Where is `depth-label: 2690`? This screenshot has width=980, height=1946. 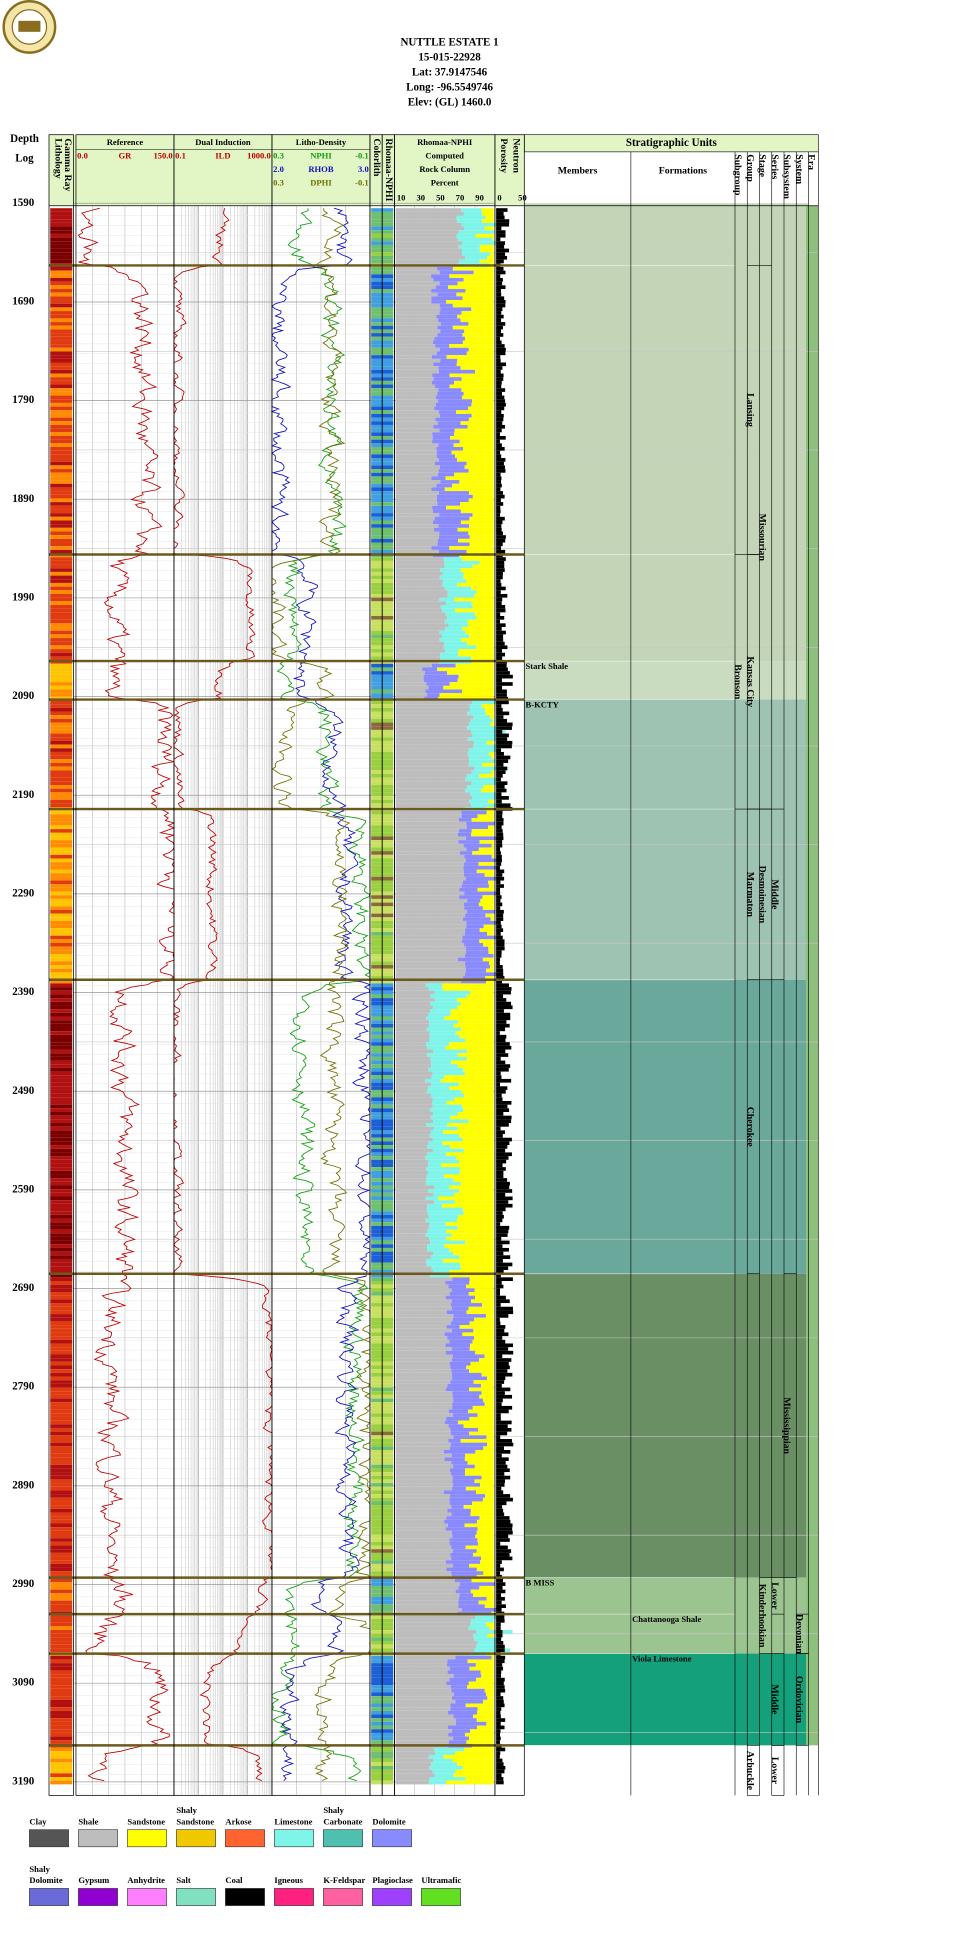 depth-label: 2690 is located at coordinates (23, 1288).